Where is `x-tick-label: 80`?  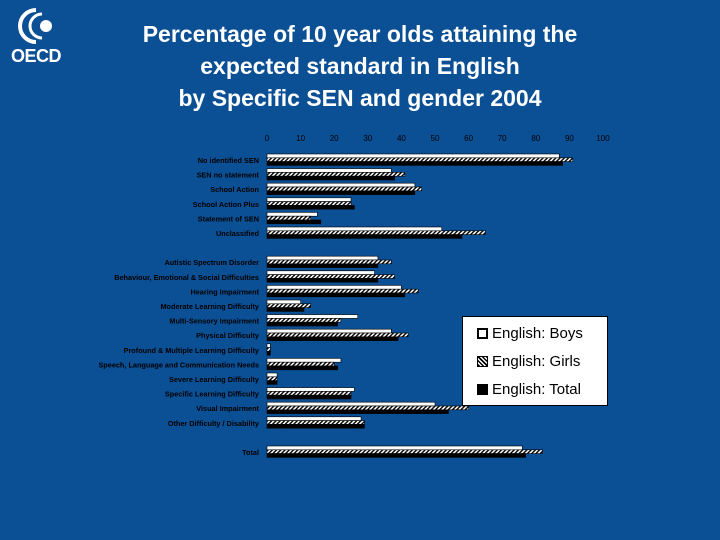 x-tick-label: 80 is located at coordinates (535, 138).